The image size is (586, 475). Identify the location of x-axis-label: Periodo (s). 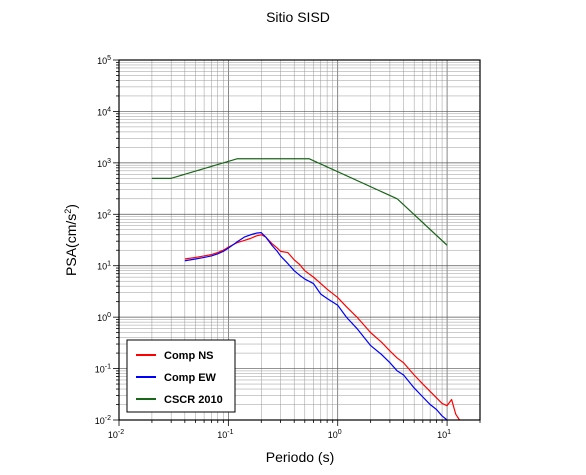
(300, 457).